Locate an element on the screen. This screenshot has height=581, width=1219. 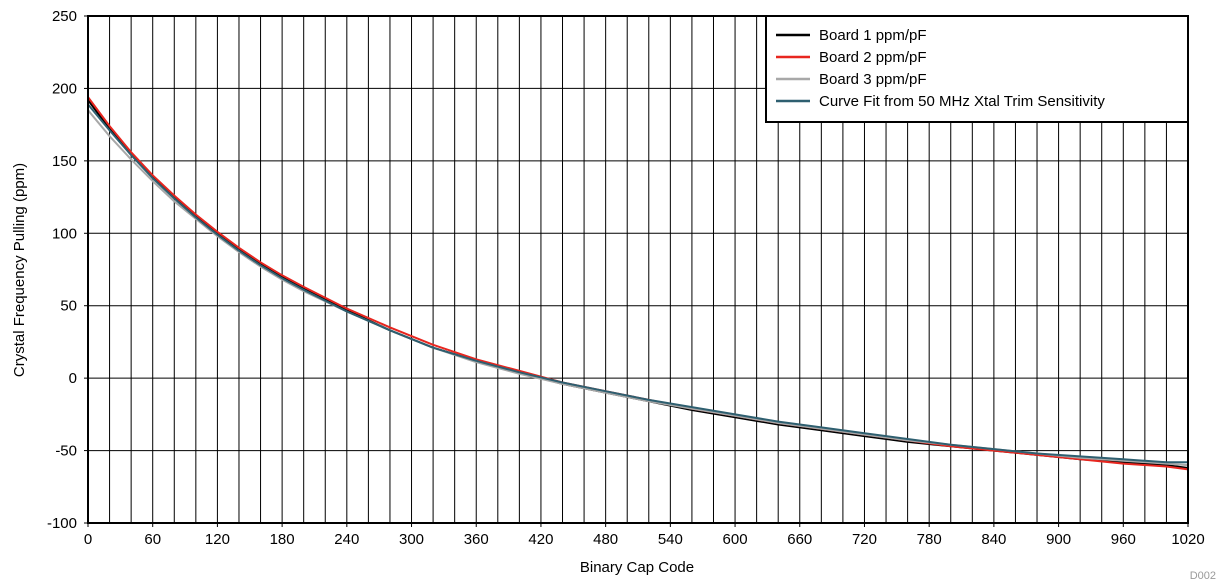
x-tick-label: 840 is located at coordinates (993, 539).